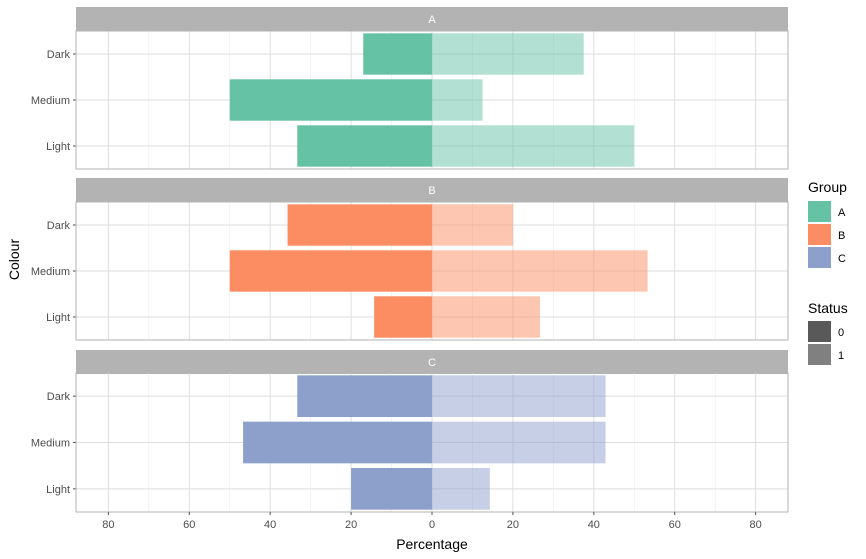 Image resolution: width=866 pixels, height=559 pixels. I want to click on legend-label: B, so click(841, 236).